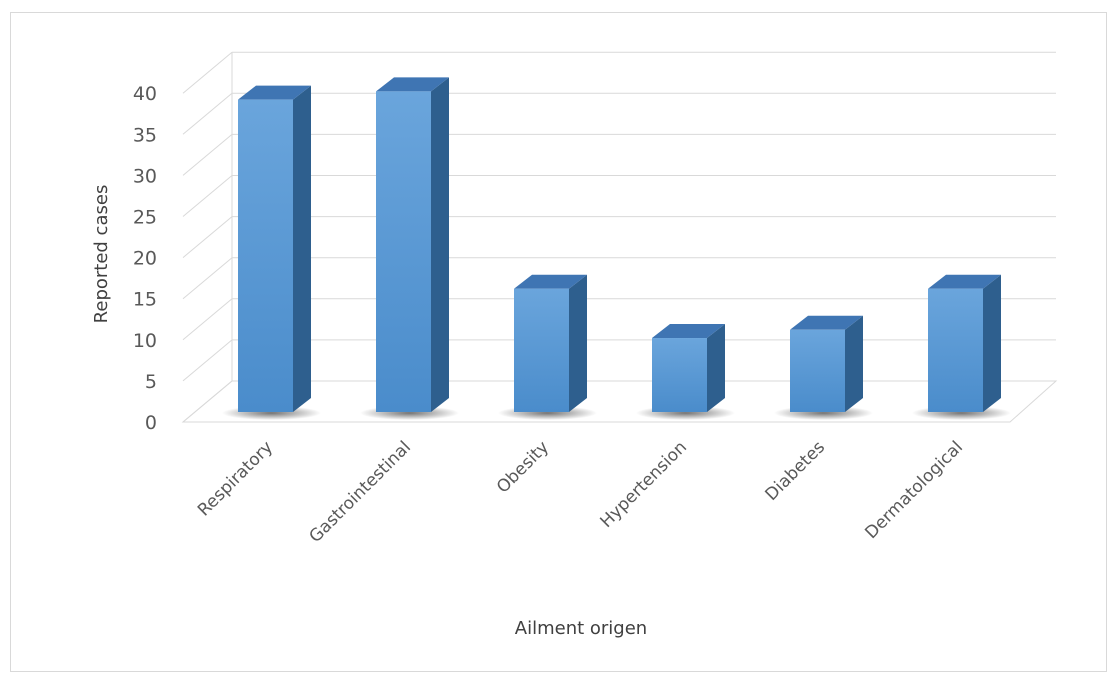  What do you see at coordinates (101, 254) in the screenshot?
I see `y-axis-title: Reported cases` at bounding box center [101, 254].